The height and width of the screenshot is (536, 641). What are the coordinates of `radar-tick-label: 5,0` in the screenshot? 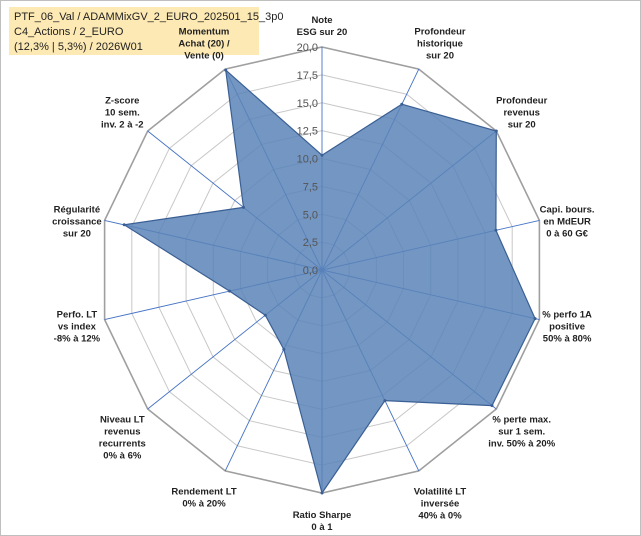 It's located at (310, 215).